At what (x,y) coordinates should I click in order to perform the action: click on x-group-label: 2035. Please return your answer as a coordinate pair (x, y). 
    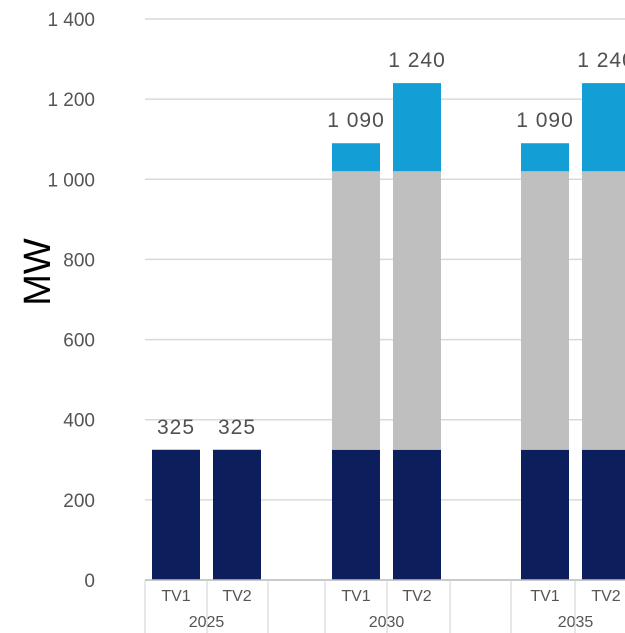
    Looking at the image, I should click on (576, 622).